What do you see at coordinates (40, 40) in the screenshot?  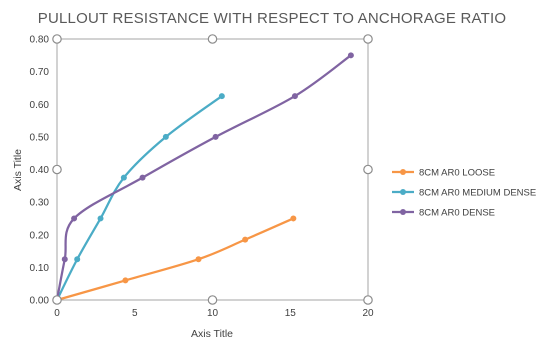 I see `y-tick-label: 0.80` at bounding box center [40, 40].